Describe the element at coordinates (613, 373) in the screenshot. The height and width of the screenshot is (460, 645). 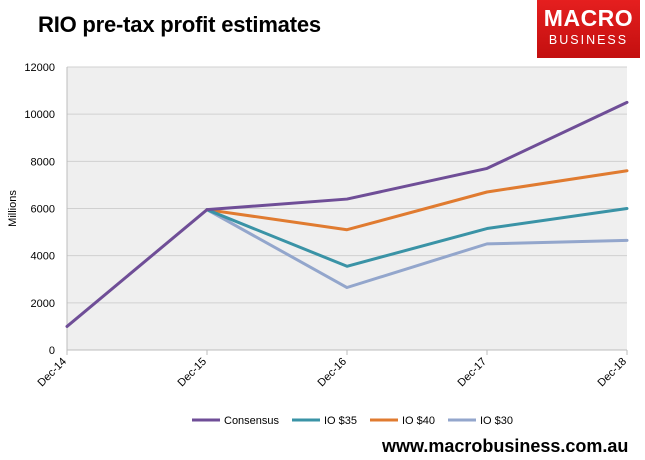
I see `x-tick-label: Dec-18` at that location.